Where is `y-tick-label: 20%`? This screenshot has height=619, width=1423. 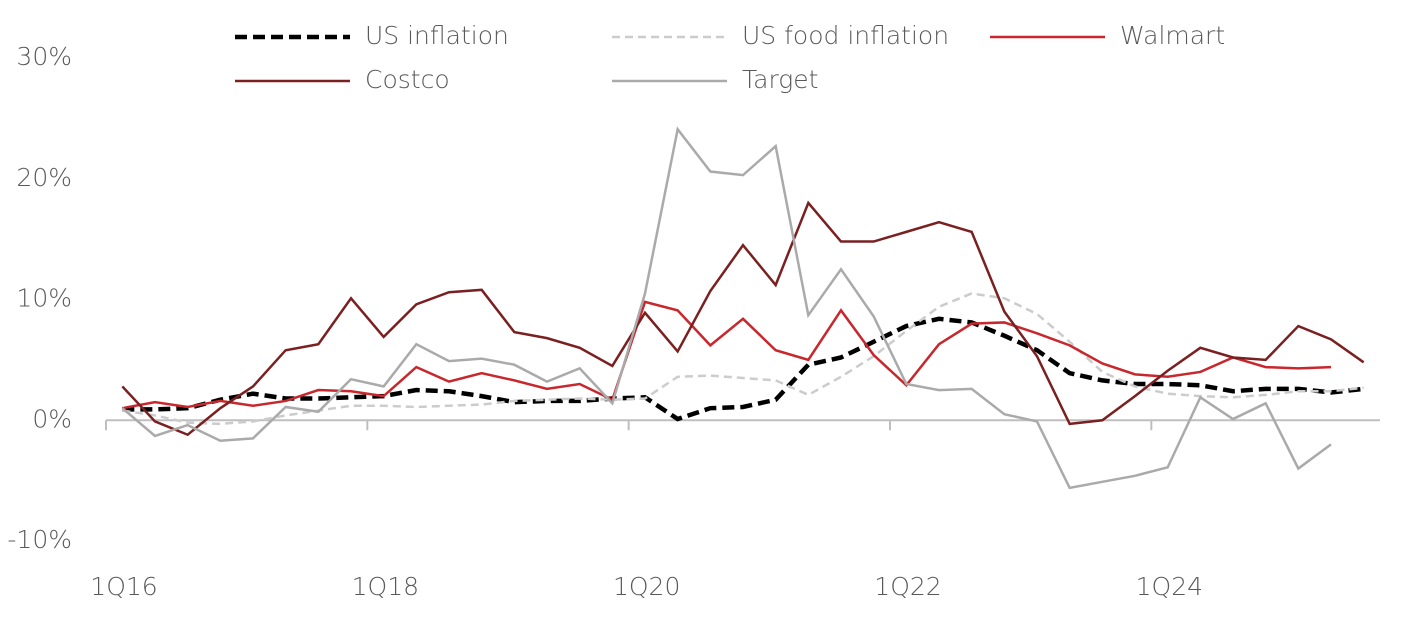
y-tick-label: 20% is located at coordinates (44, 177).